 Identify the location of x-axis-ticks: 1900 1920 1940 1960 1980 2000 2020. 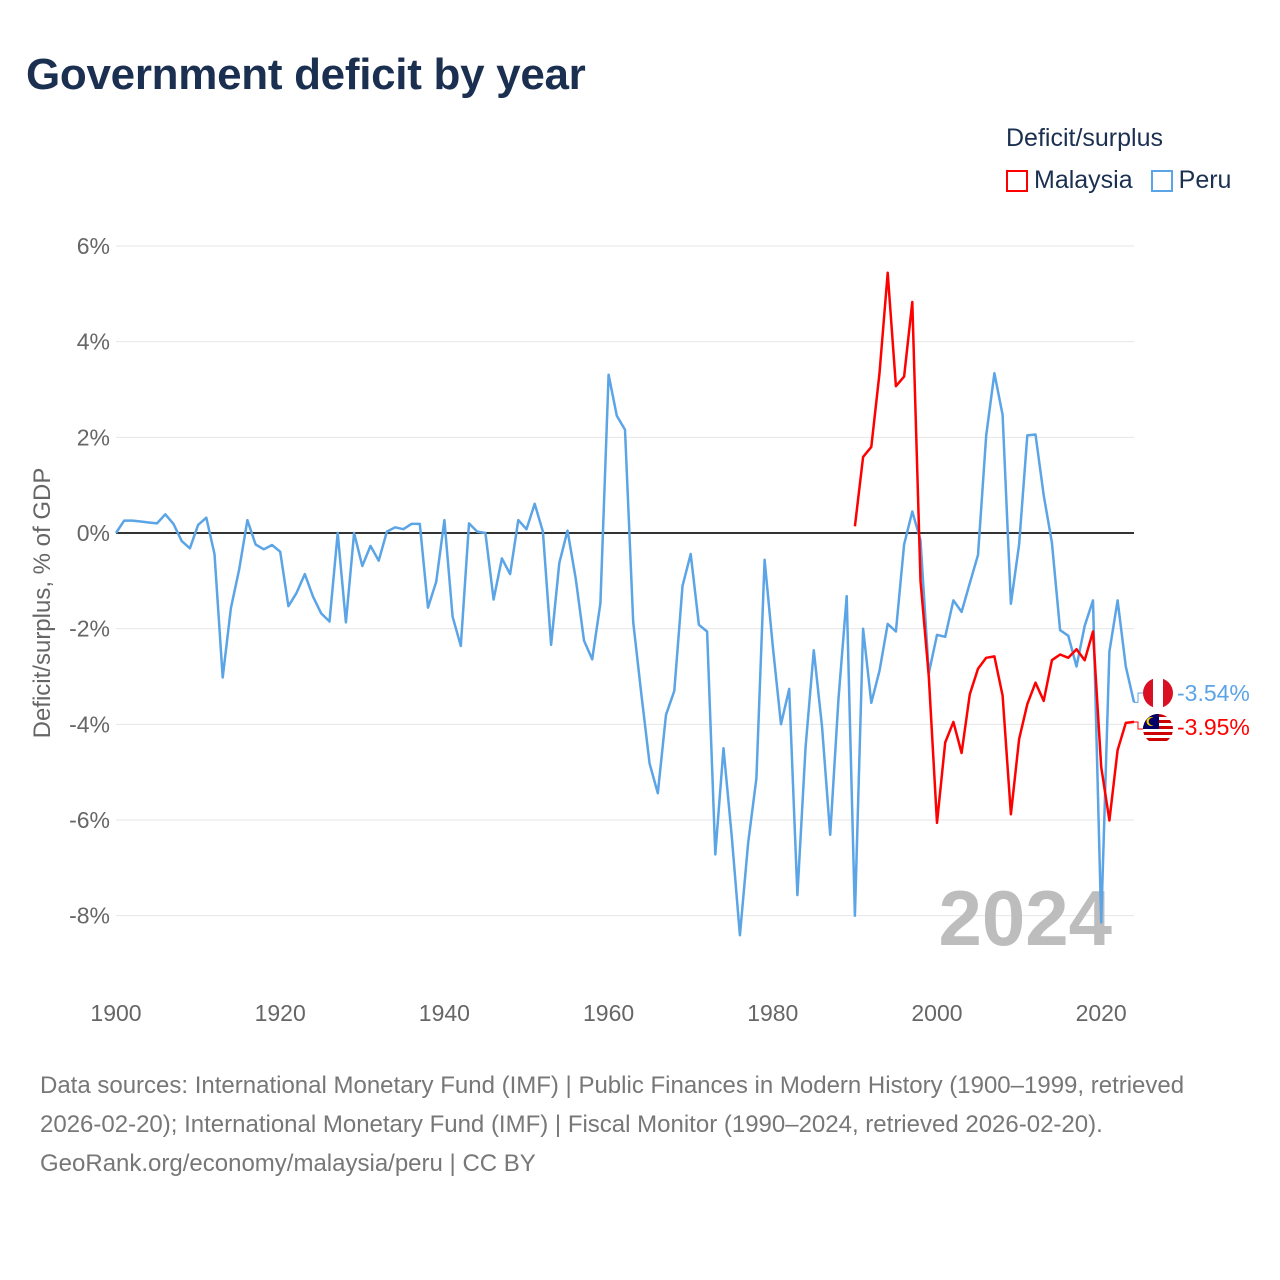
(608, 1013).